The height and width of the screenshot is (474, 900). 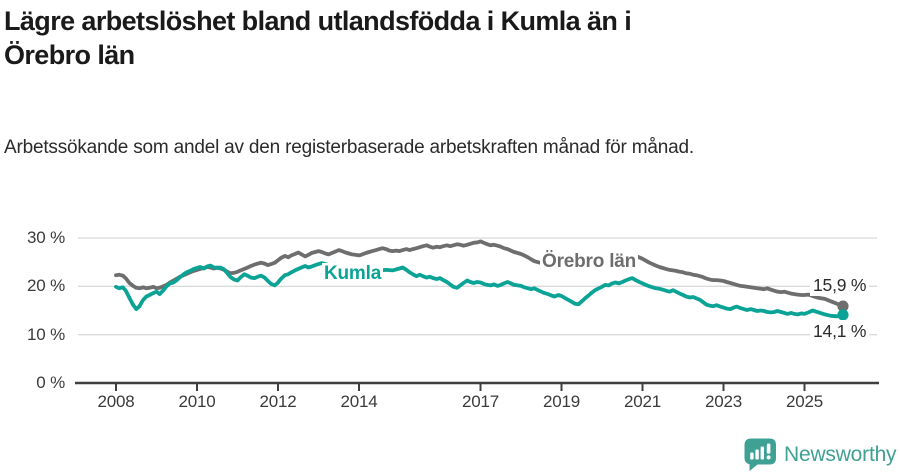 I want to click on end-point-dot-kumla, so click(x=843, y=315).